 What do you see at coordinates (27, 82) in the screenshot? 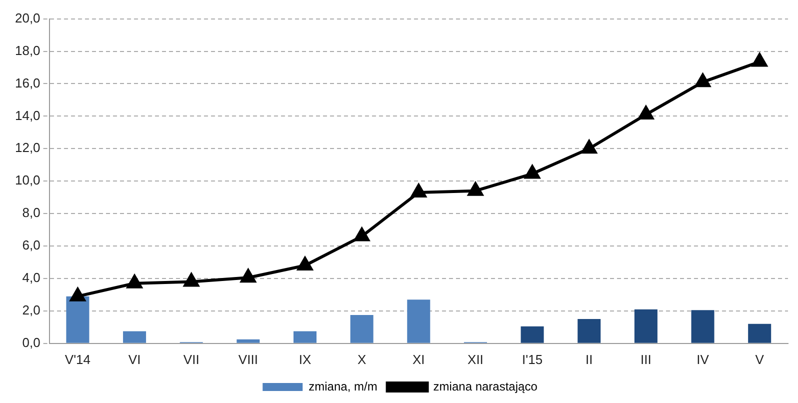
I see `y-tick-label: 16,0` at bounding box center [27, 82].